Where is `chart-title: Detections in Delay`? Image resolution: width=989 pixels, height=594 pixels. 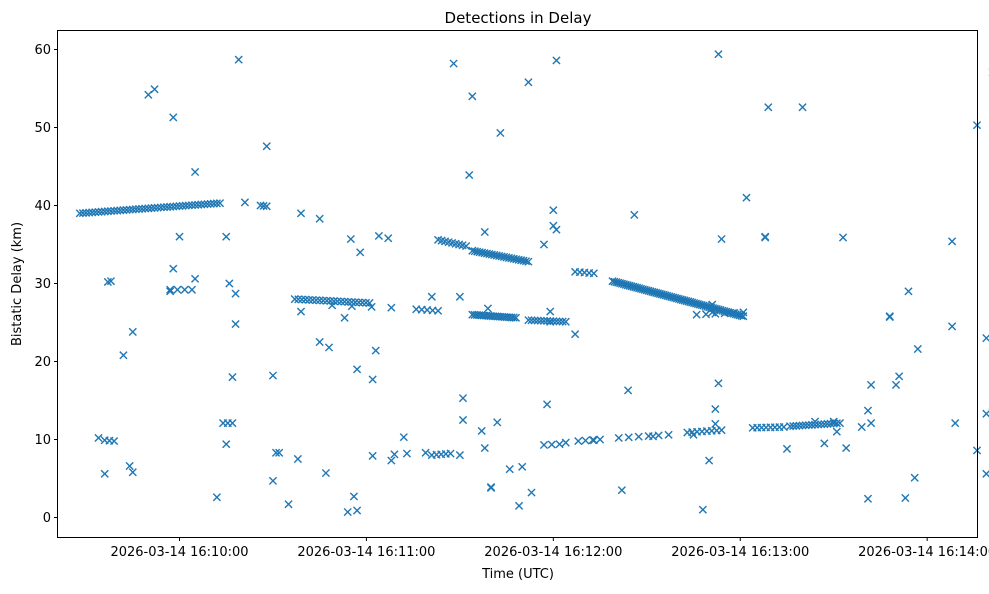 chart-title: Detections in Delay is located at coordinates (518, 18).